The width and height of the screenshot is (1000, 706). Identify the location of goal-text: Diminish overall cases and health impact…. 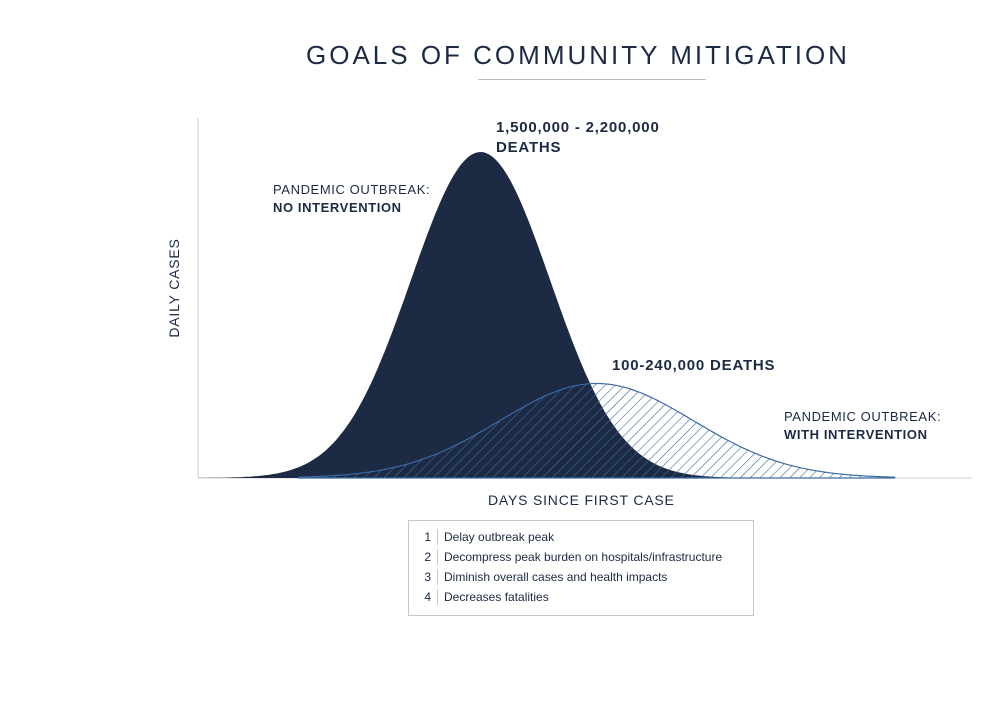
(556, 577).